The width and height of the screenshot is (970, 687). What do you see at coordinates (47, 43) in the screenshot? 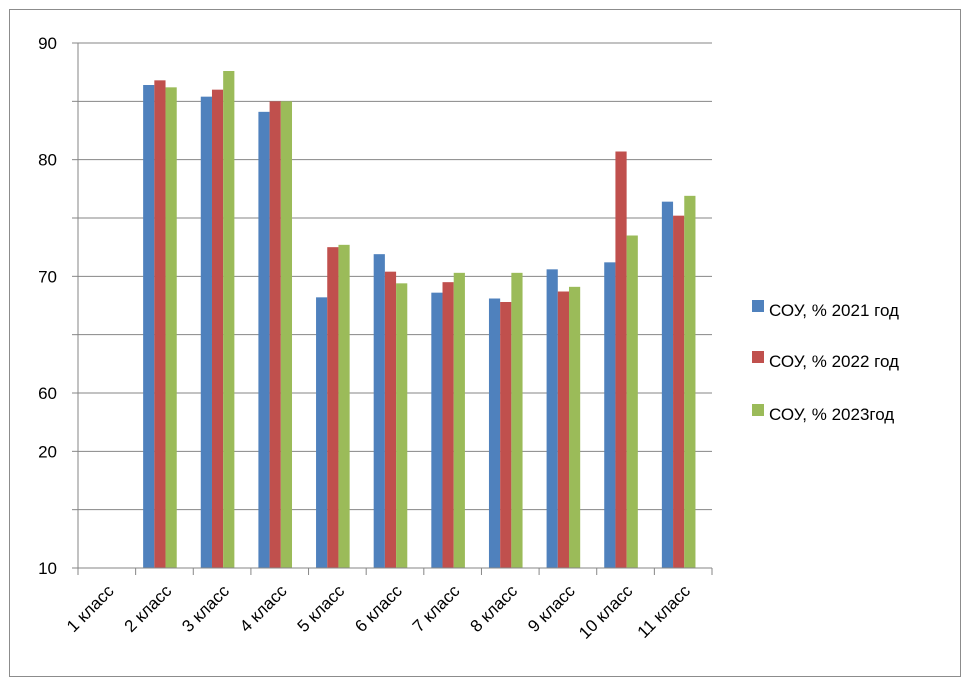
I see `y-tick-label: 90` at bounding box center [47, 43].